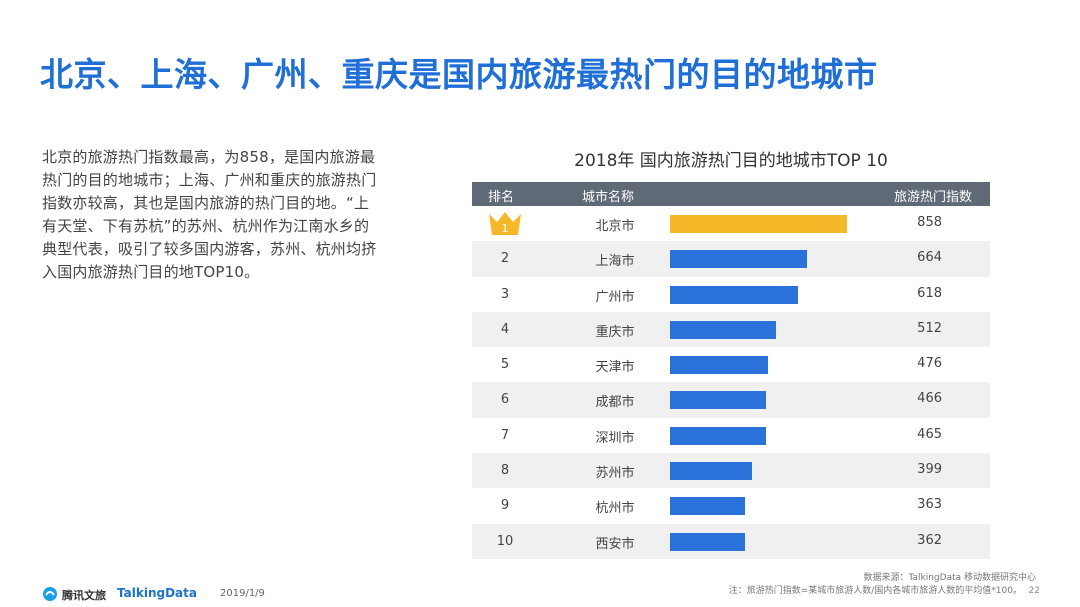 This screenshot has height=607, width=1080. Describe the element at coordinates (929, 222) in the screenshot. I see `value-label: 858` at that location.